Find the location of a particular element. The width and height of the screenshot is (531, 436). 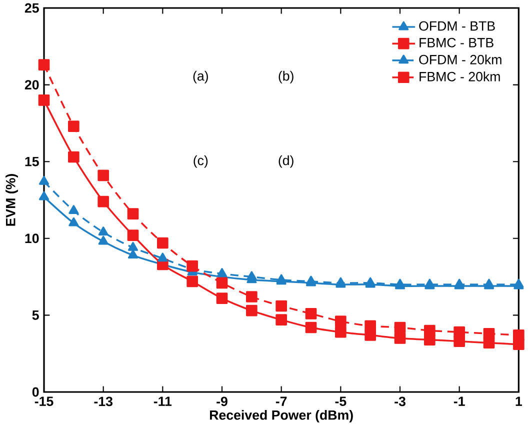

x-tick-label: 1 is located at coordinates (519, 401).